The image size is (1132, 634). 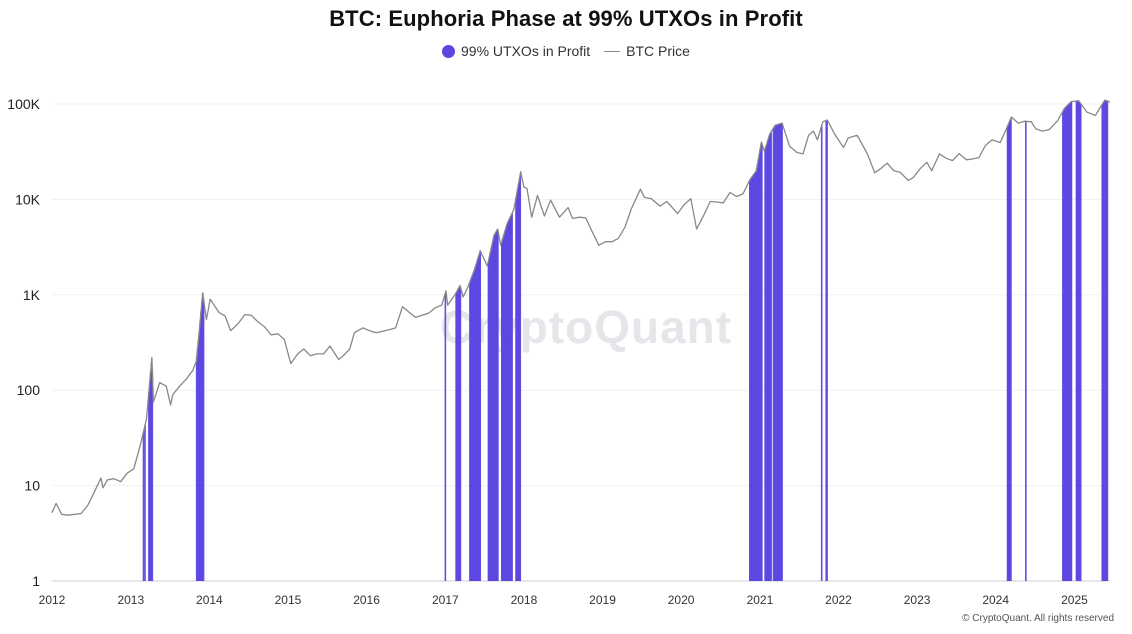 I want to click on y-tick-label: 1, so click(x=36, y=581).